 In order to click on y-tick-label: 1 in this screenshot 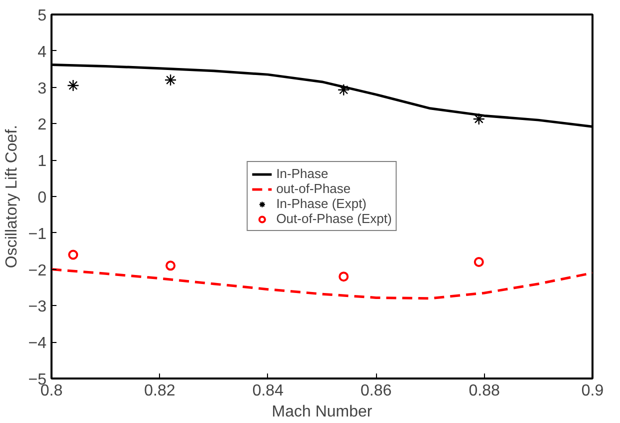, I will do `click(42, 161)`.